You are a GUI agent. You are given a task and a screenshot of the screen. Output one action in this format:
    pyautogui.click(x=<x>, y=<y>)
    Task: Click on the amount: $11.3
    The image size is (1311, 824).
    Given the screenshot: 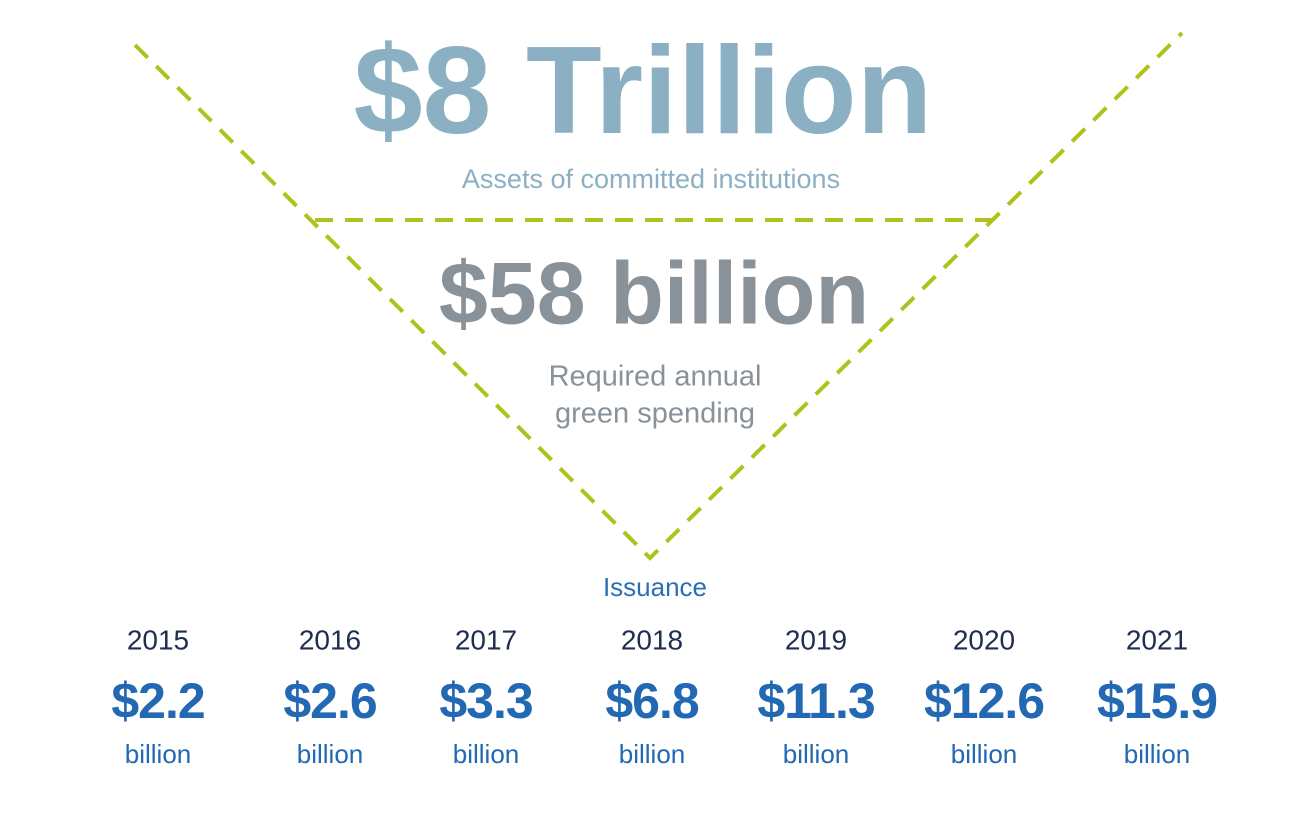 What is the action you would take?
    pyautogui.click(x=815, y=701)
    